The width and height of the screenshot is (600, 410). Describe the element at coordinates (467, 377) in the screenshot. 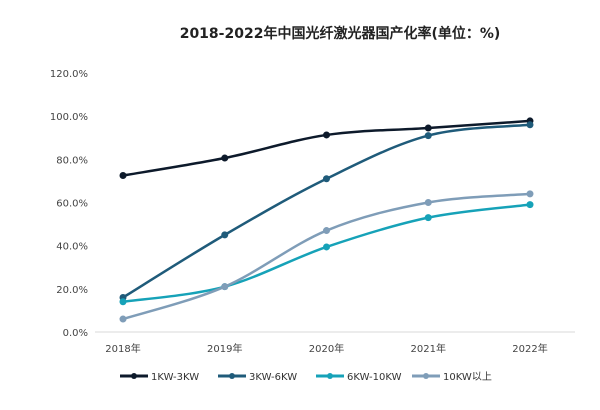

I see `legend-label: 10KW以上` at that location.